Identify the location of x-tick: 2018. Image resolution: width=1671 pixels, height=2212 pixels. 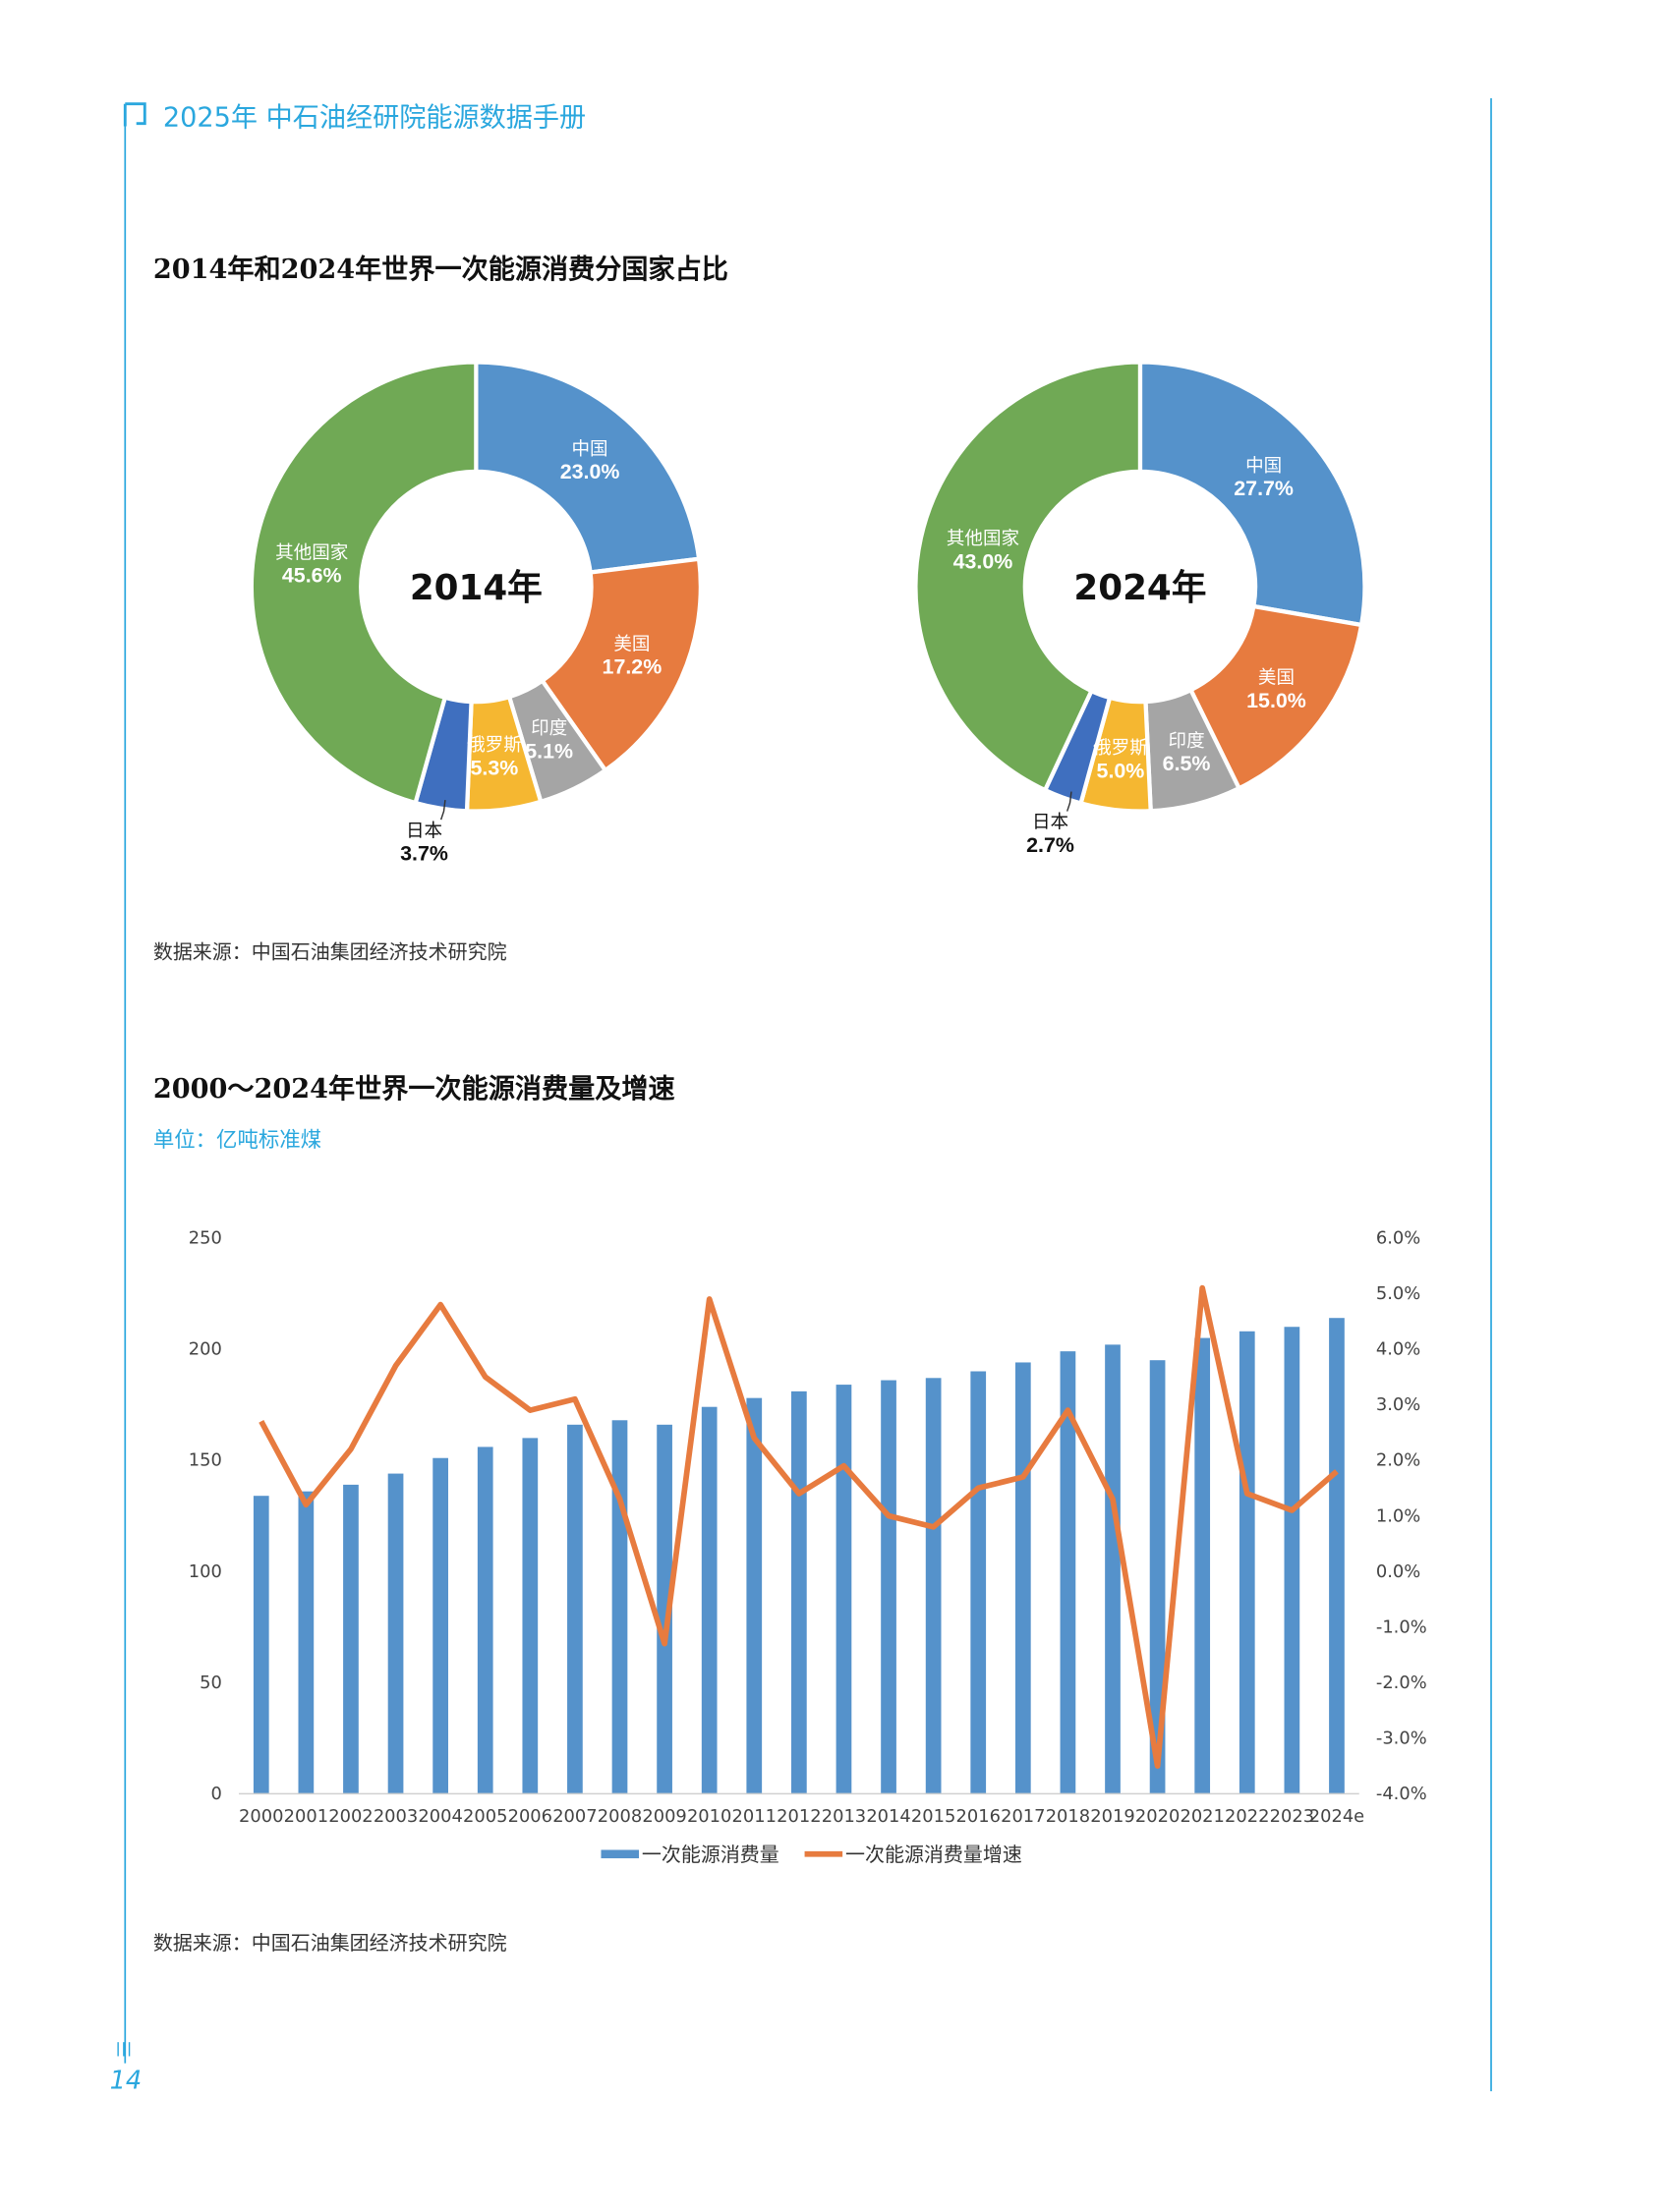
(1068, 1816).